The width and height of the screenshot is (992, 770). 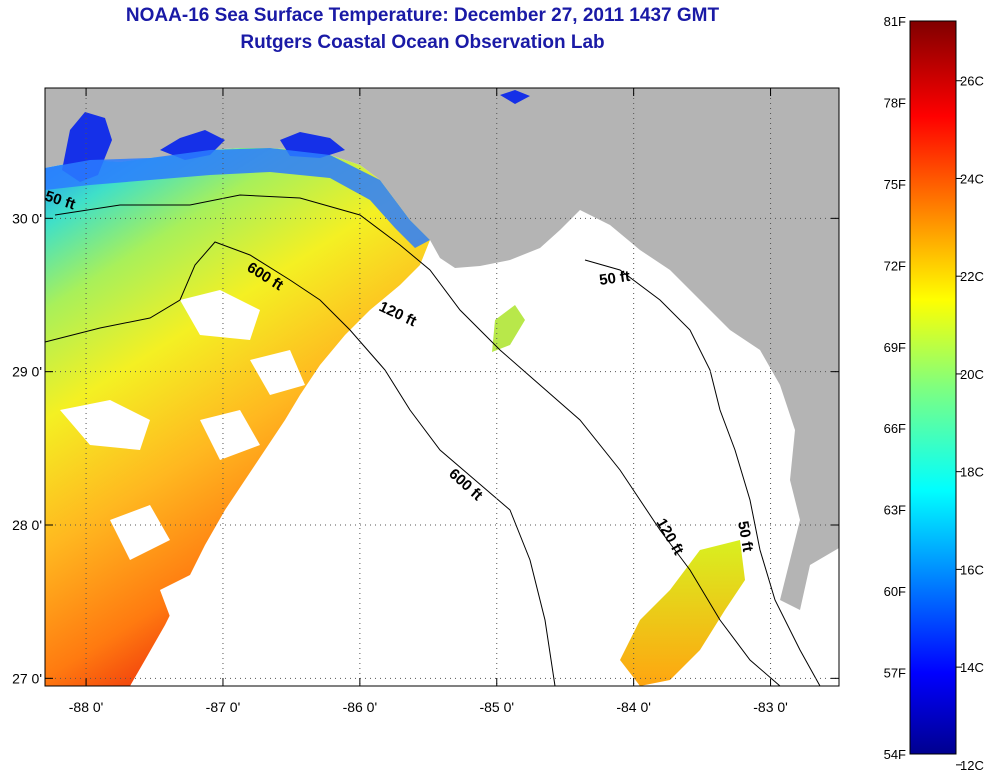 I want to click on lon-tick-label: -87 0', so click(x=223, y=707).